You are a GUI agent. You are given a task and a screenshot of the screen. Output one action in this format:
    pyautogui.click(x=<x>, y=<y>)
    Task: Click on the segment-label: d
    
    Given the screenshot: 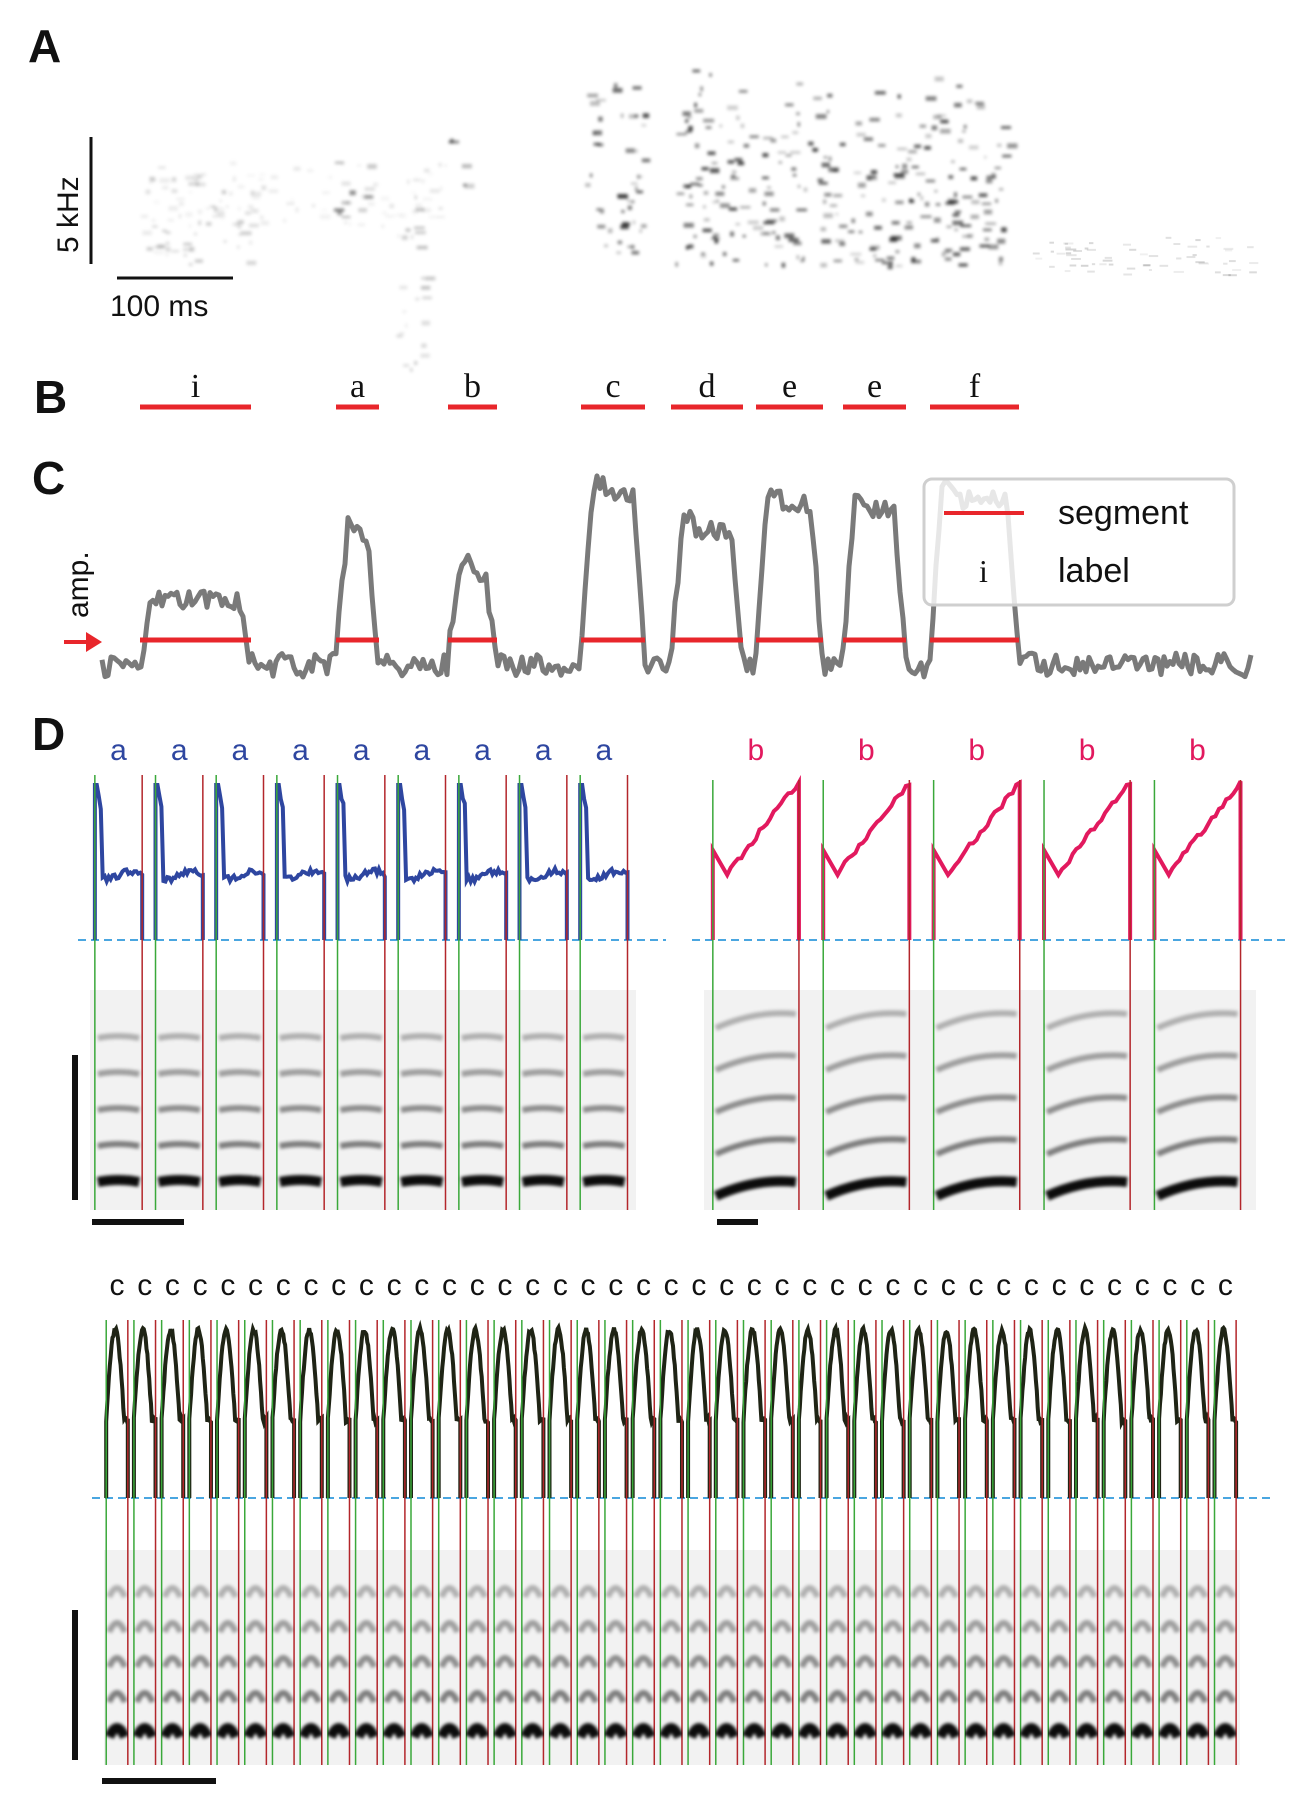 What is the action you would take?
    pyautogui.click(x=707, y=386)
    